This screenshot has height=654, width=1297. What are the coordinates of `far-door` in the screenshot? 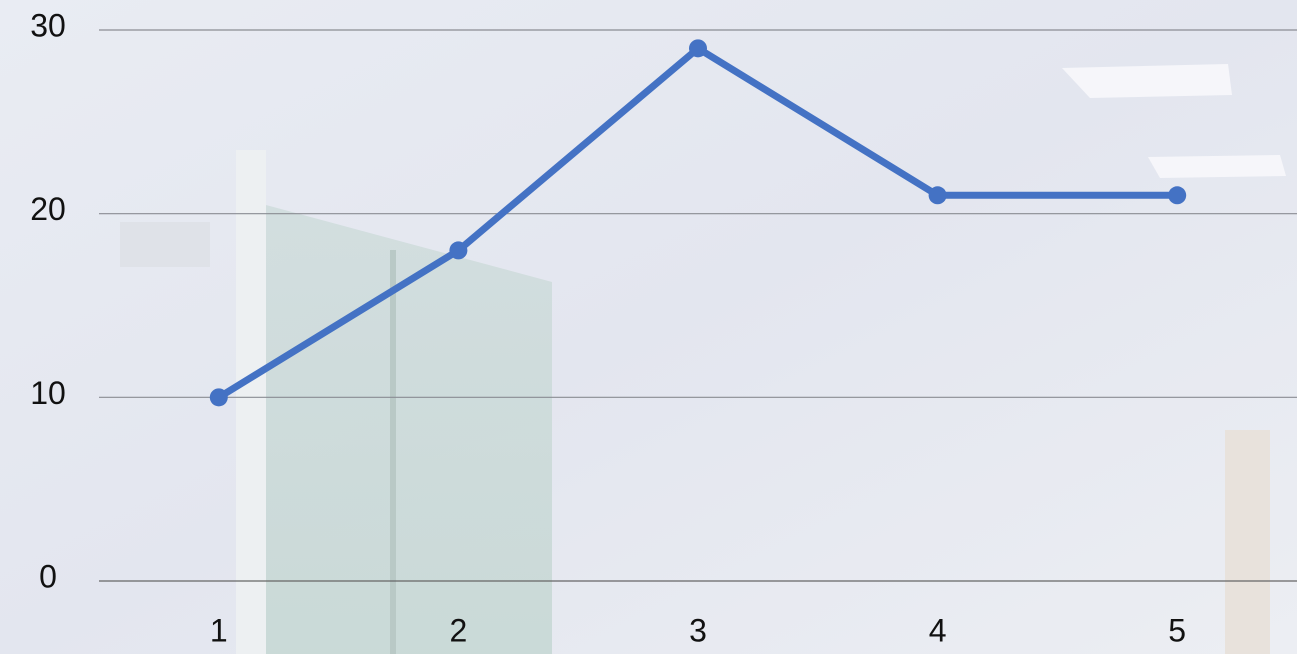 It's located at (1247, 542).